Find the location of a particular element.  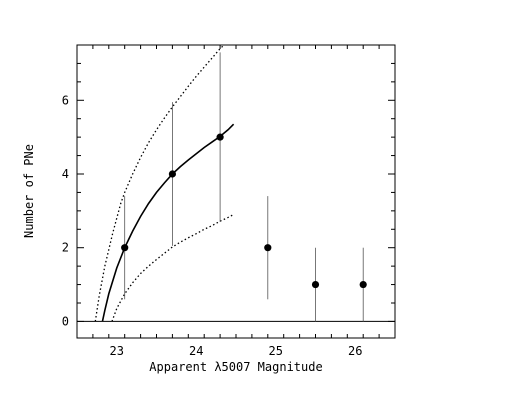

x-tick-label: 26 is located at coordinates (355, 351).